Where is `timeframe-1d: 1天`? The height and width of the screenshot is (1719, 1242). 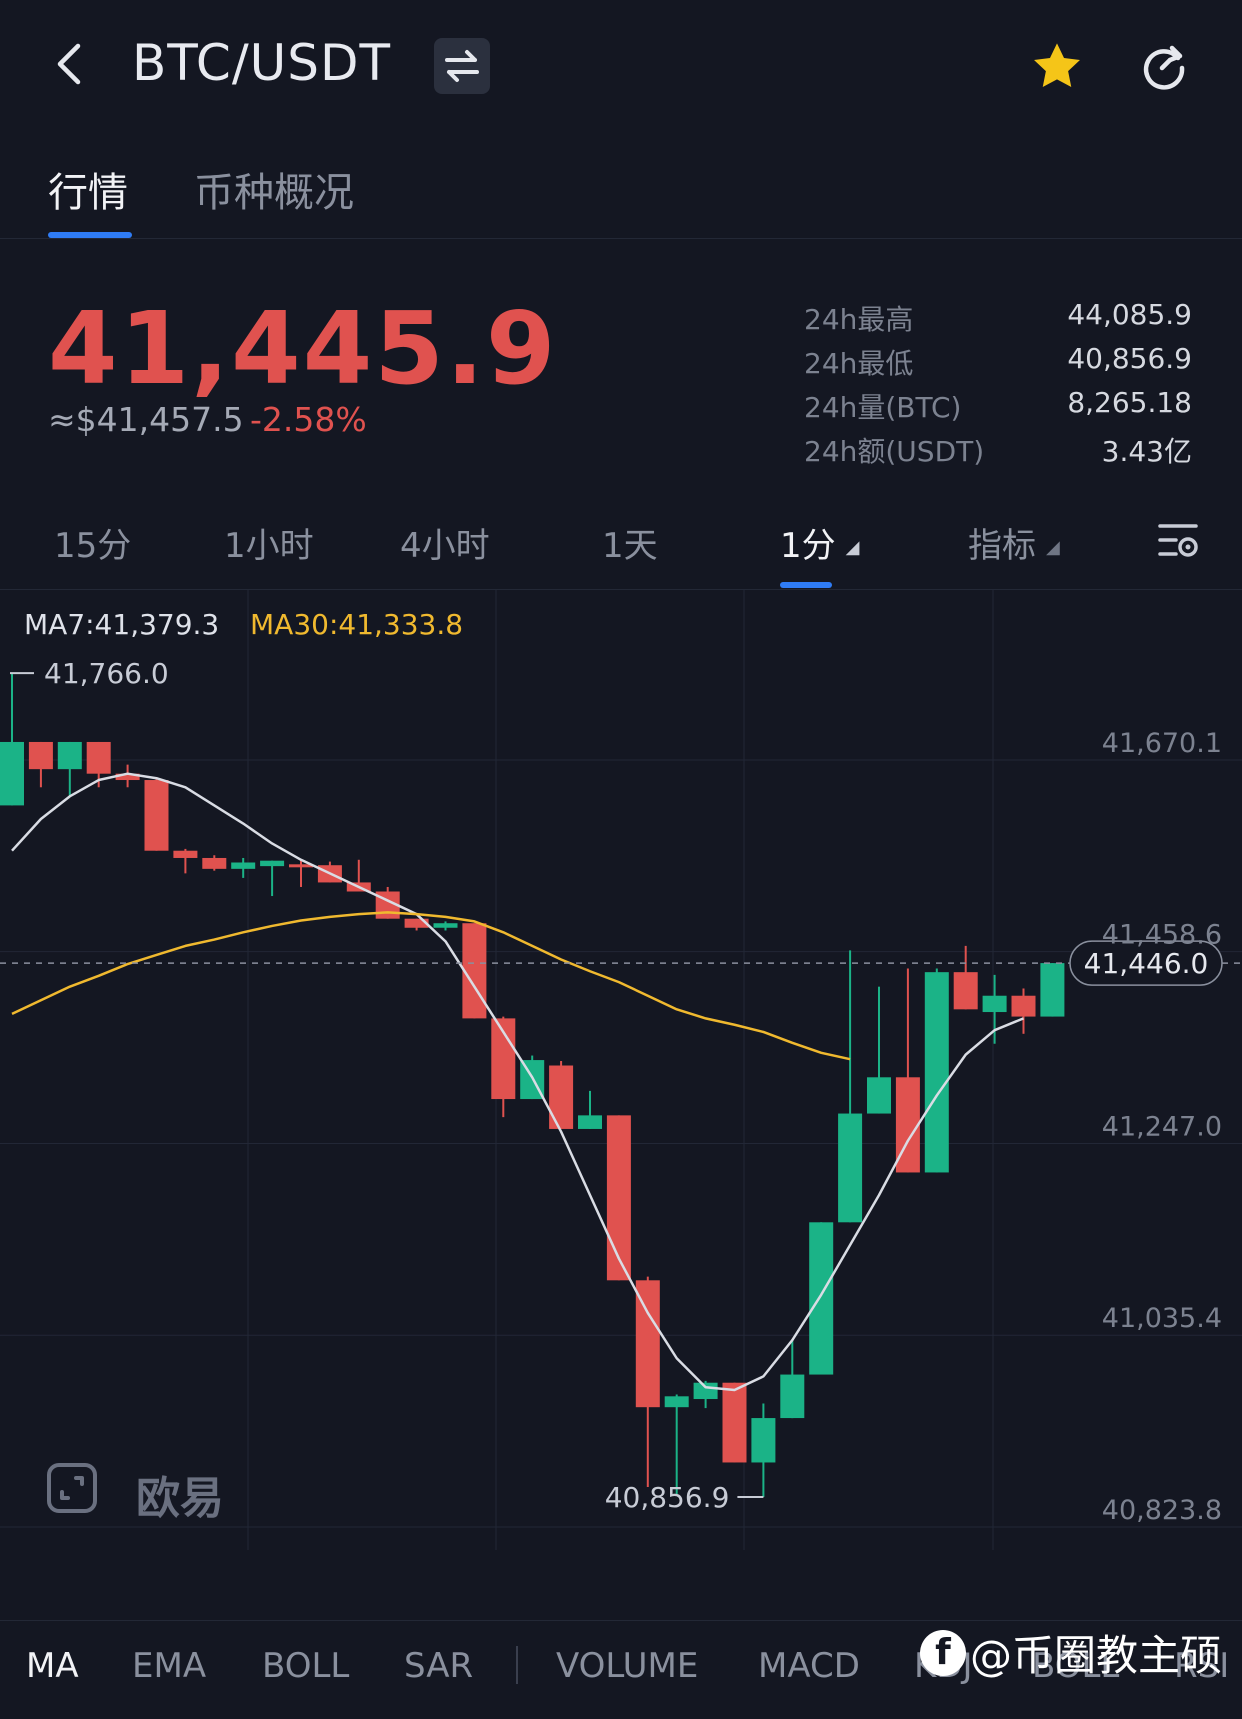
timeframe-1d: 1天 is located at coordinates (630, 546).